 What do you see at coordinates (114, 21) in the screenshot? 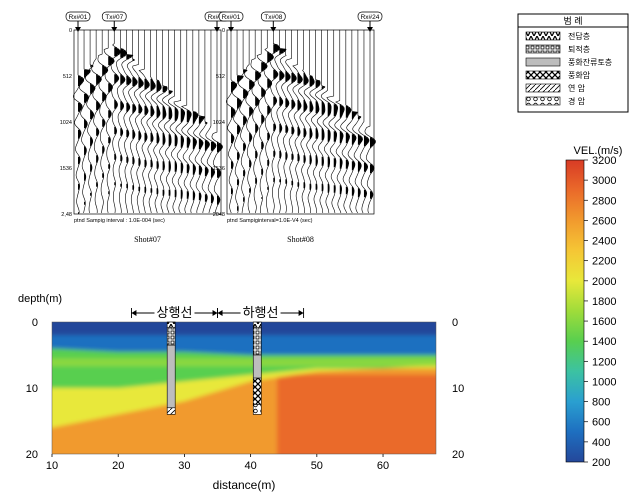
I see `source-marker: Tx#07` at bounding box center [114, 21].